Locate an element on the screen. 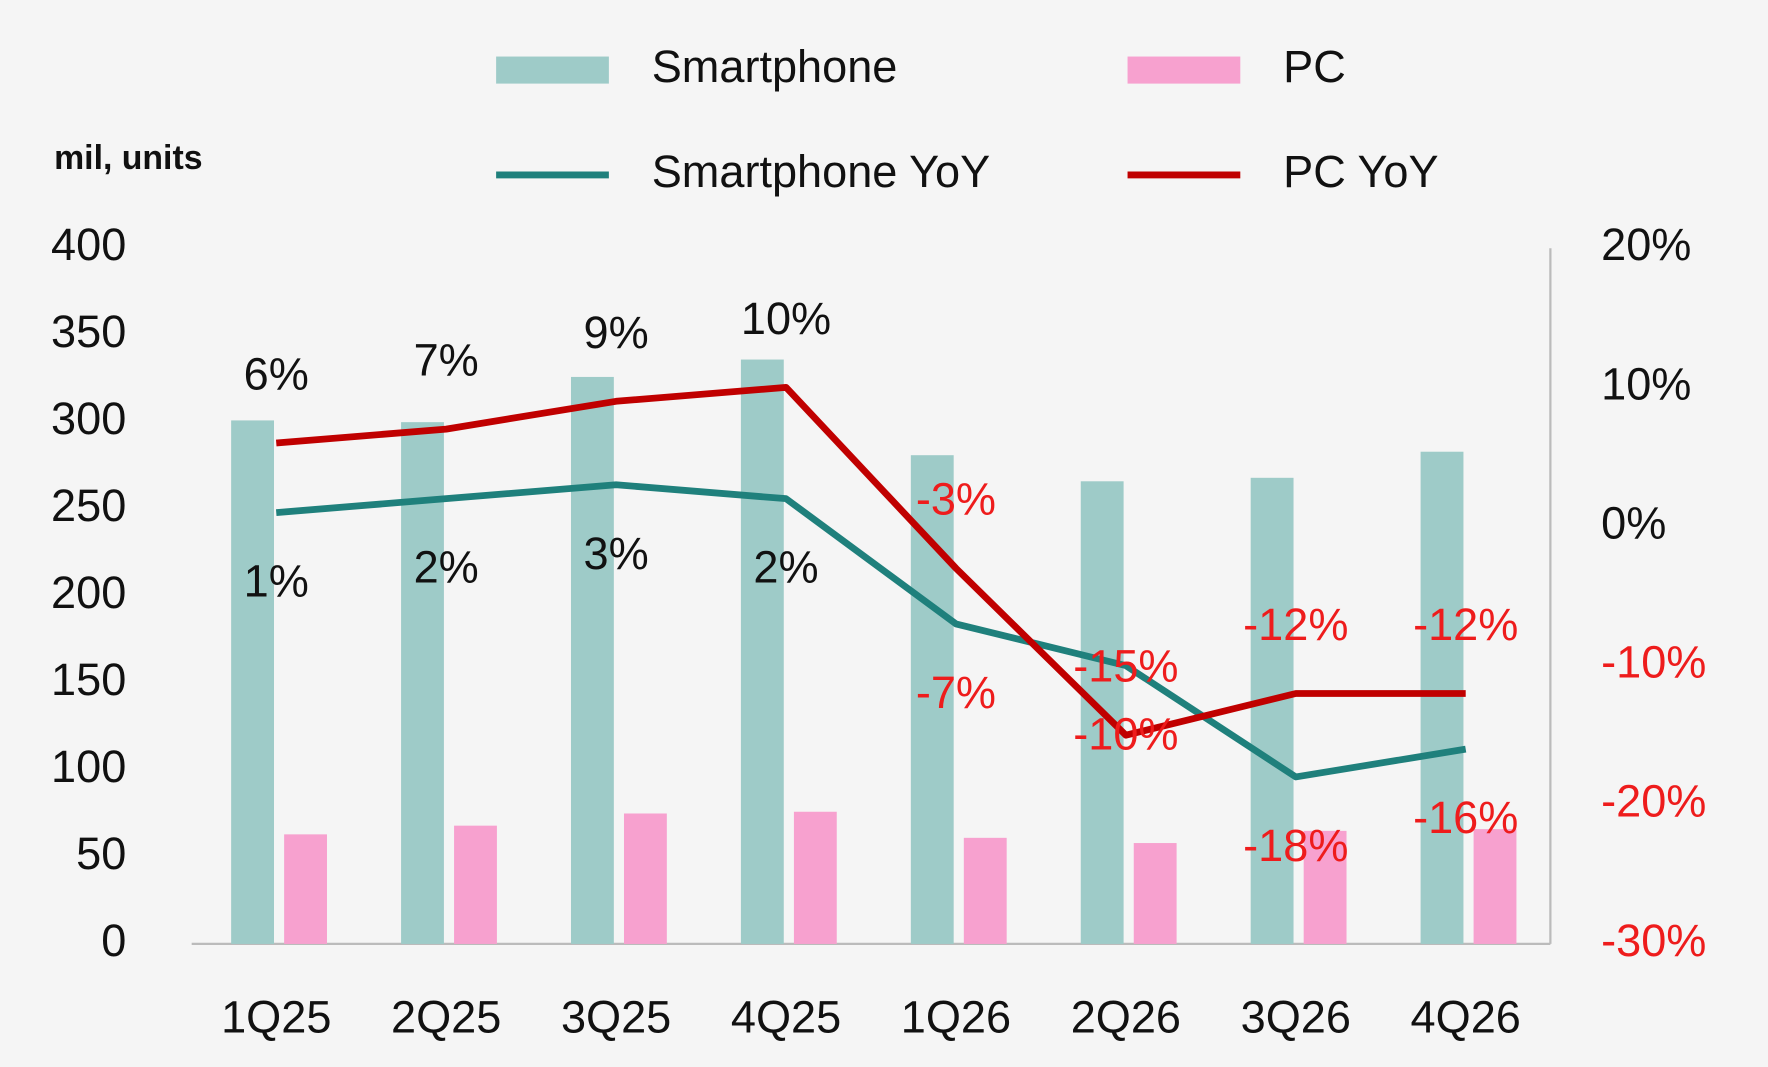 The width and height of the screenshot is (1768, 1067). y-tick-label: 150 is located at coordinates (88, 679).